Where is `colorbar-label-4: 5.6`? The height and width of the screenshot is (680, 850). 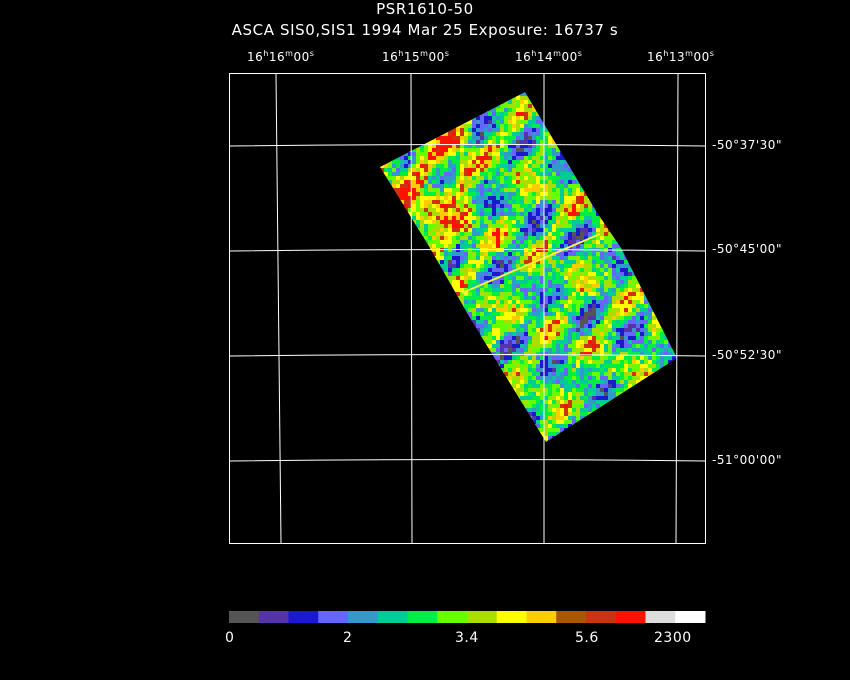 colorbar-label-4: 5.6 is located at coordinates (587, 638).